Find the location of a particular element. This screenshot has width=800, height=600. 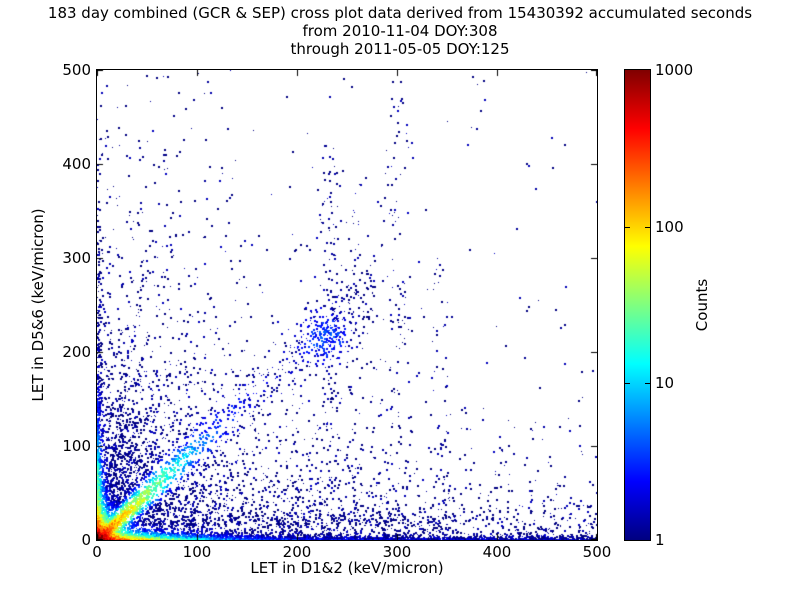

colorbar-tick-label-10: 10 is located at coordinates (665, 383).